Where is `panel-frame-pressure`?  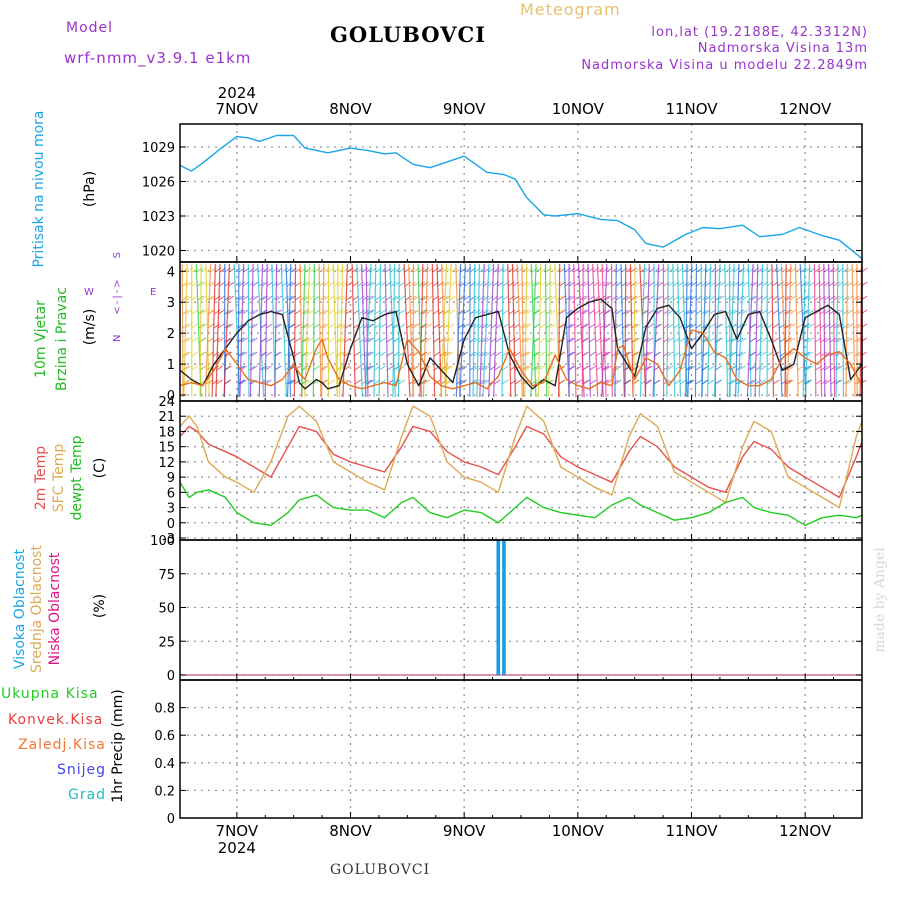
panel-frame-pressure is located at coordinates (521, 193).